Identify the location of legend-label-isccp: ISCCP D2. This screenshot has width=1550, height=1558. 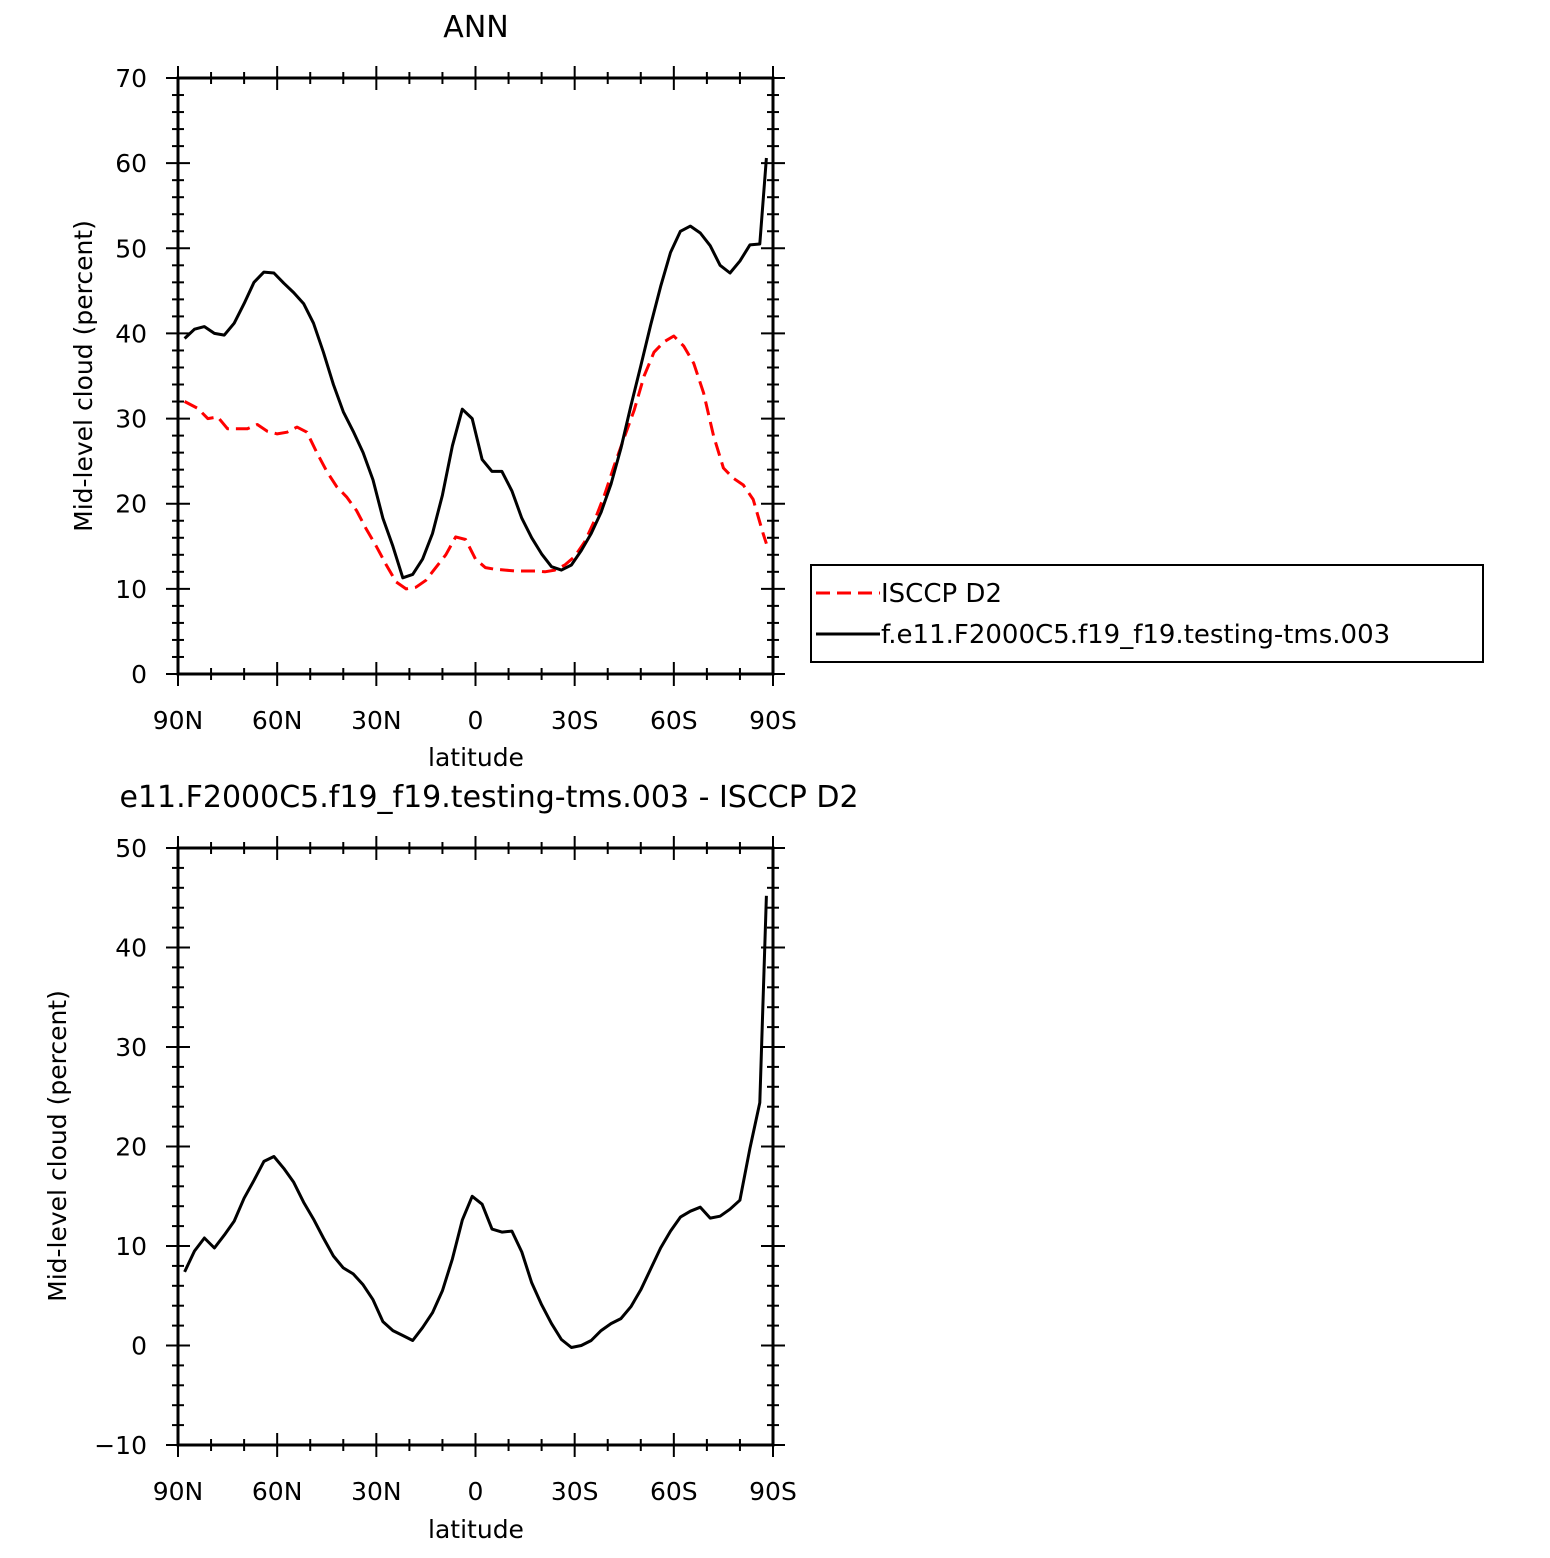
(941, 594).